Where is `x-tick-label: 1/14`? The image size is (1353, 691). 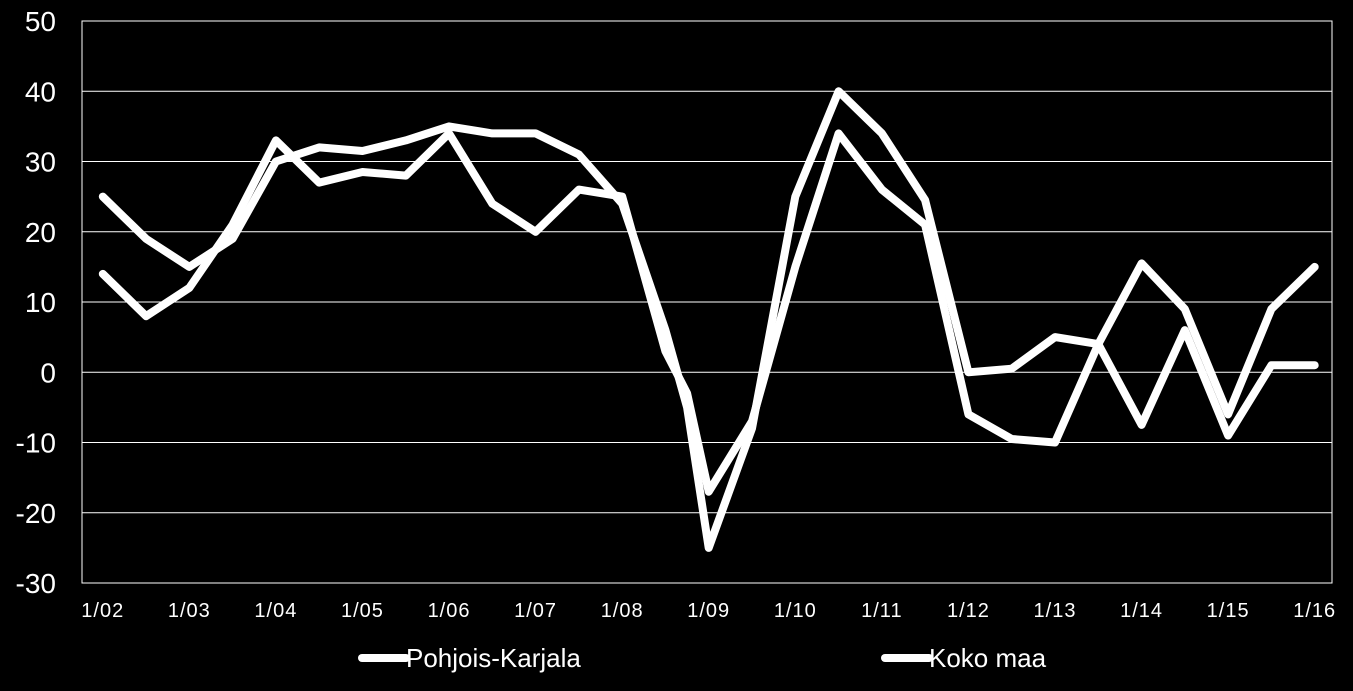 x-tick-label: 1/14 is located at coordinates (1141, 611).